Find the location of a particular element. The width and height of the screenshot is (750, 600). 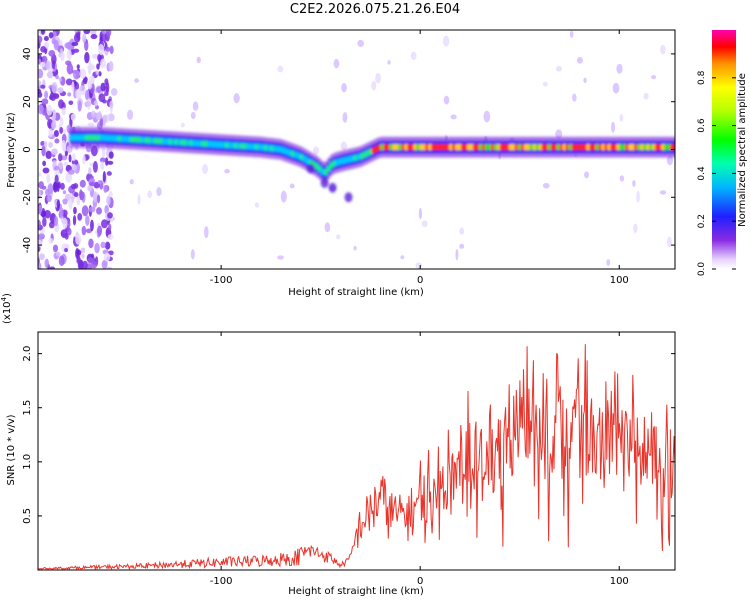

spectrogram-y-tick-label: 40 is located at coordinates (27, 54).